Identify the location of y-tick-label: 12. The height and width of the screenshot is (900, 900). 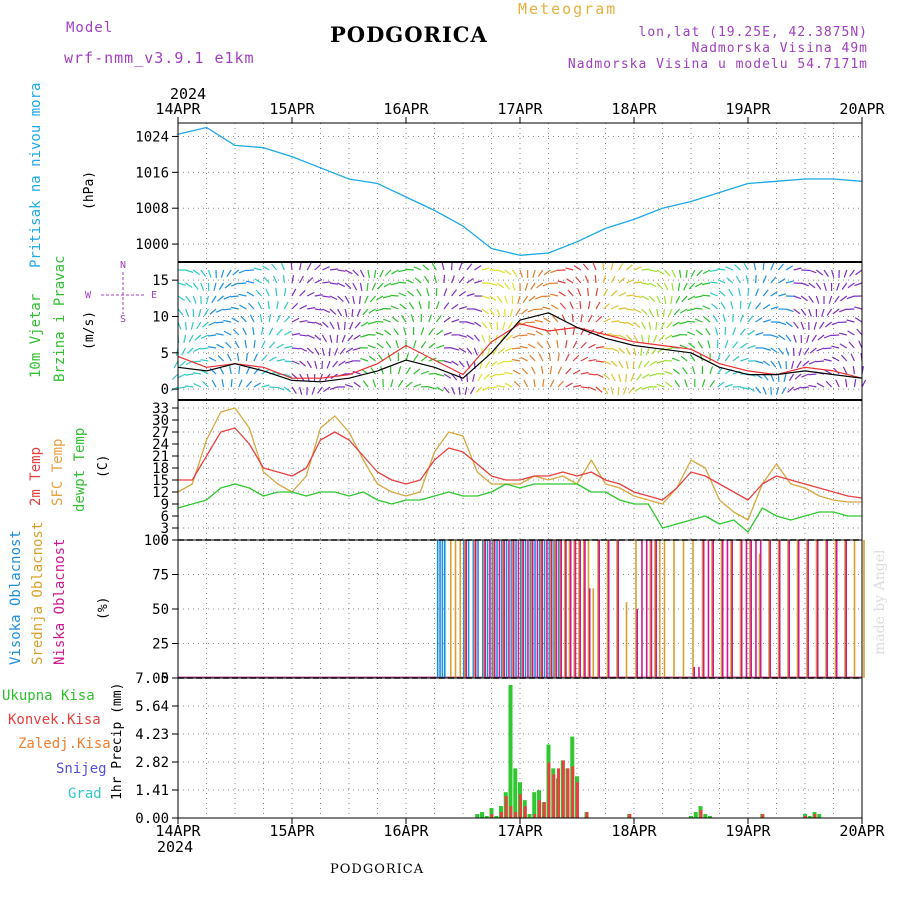
(160, 493).